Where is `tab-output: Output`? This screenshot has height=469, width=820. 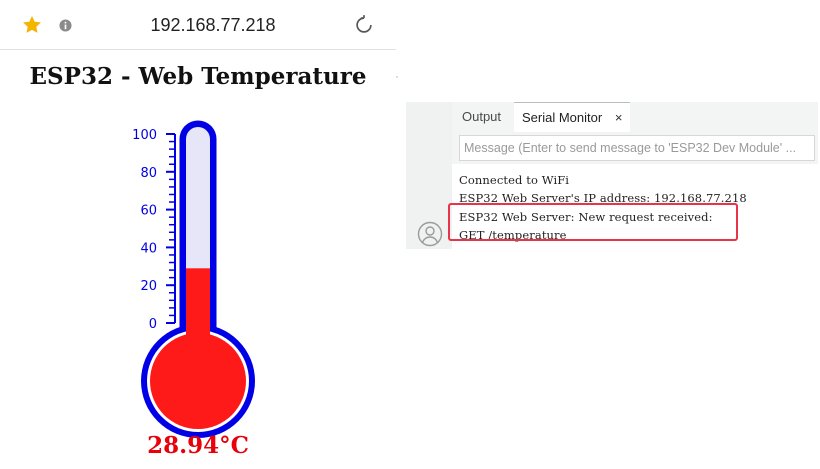 tab-output: Output is located at coordinates (481, 116).